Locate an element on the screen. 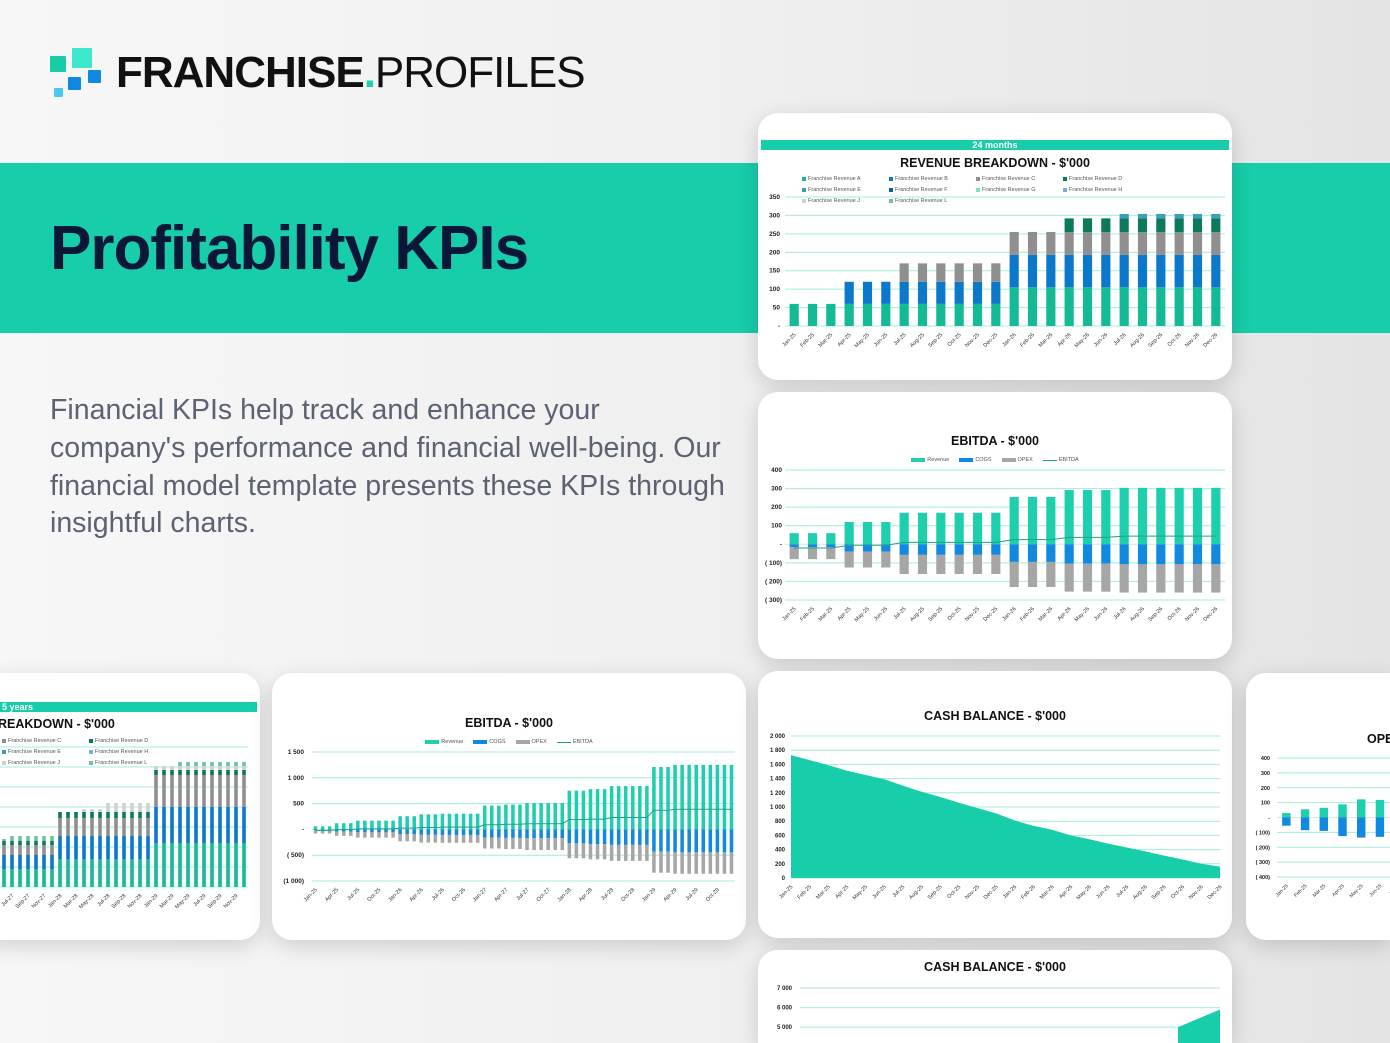 This screenshot has width=1390, height=1043. legend-item: Franchise Revenue A is located at coordinates (845, 179).